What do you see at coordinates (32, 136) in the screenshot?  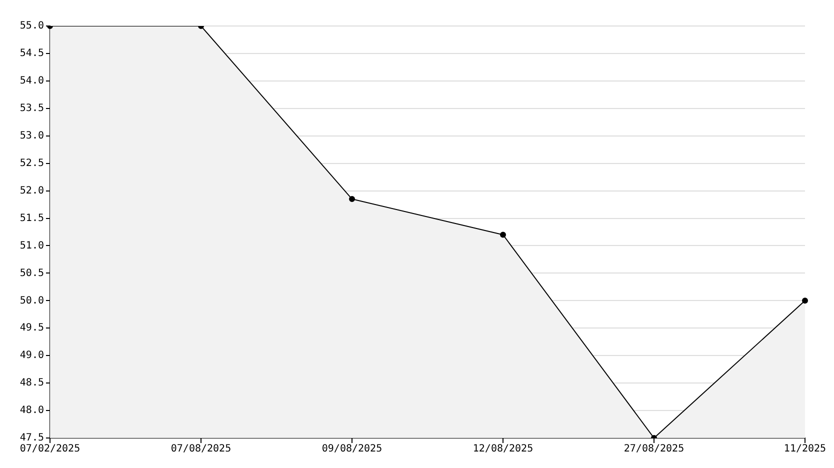 I see `y-tick-label: 53.0` at bounding box center [32, 136].